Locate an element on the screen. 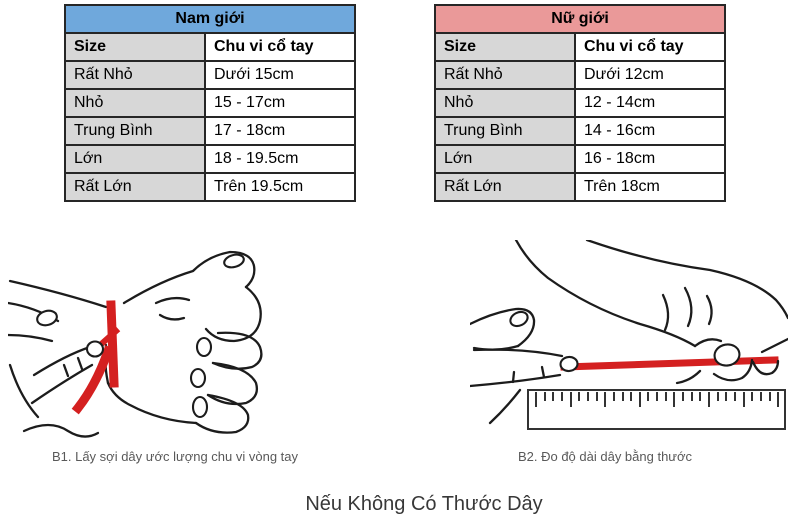 The height and width of the screenshot is (529, 788). thumb-nail is located at coordinates (234, 261).